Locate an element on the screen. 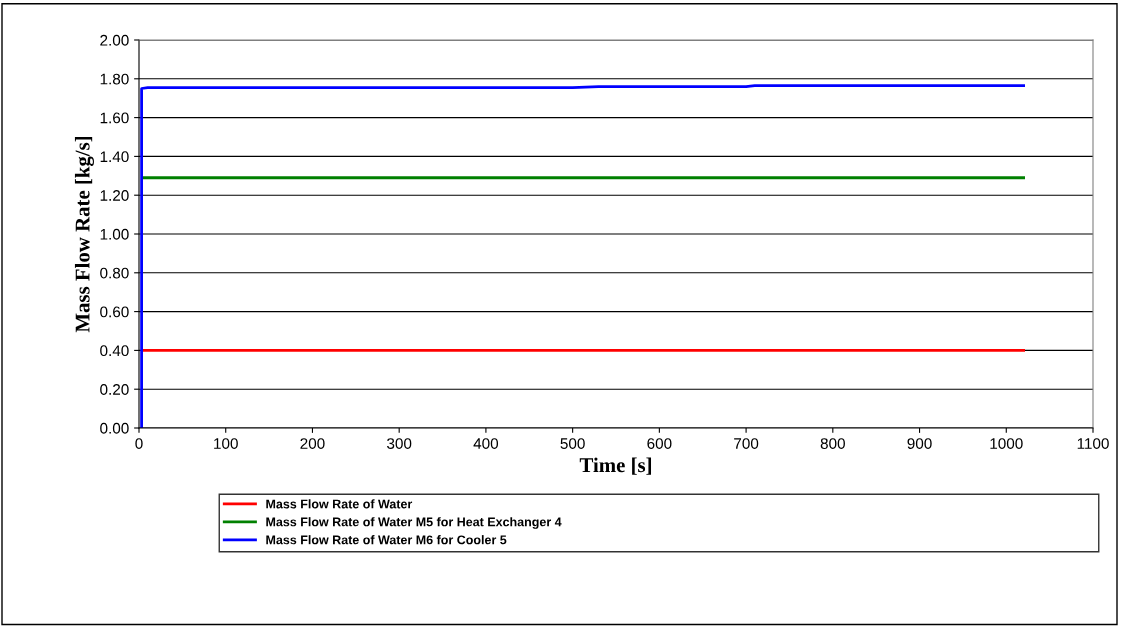 Image resolution: width=1121 pixels, height=627 pixels. y-axis-title: Mass Flow Rate [kg/s] is located at coordinates (84, 234).